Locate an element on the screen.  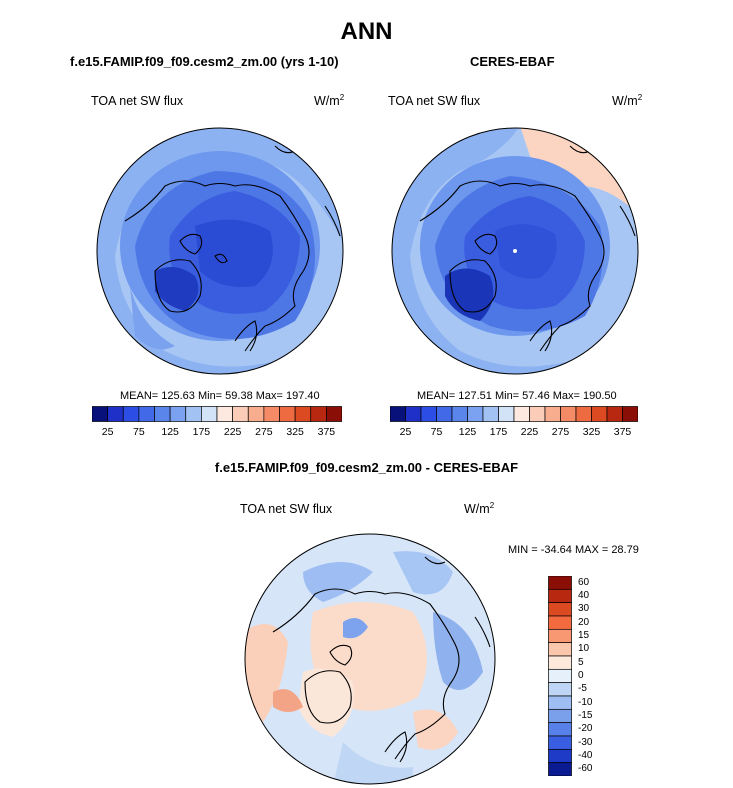
colorbar-diff is located at coordinates (560, 676).